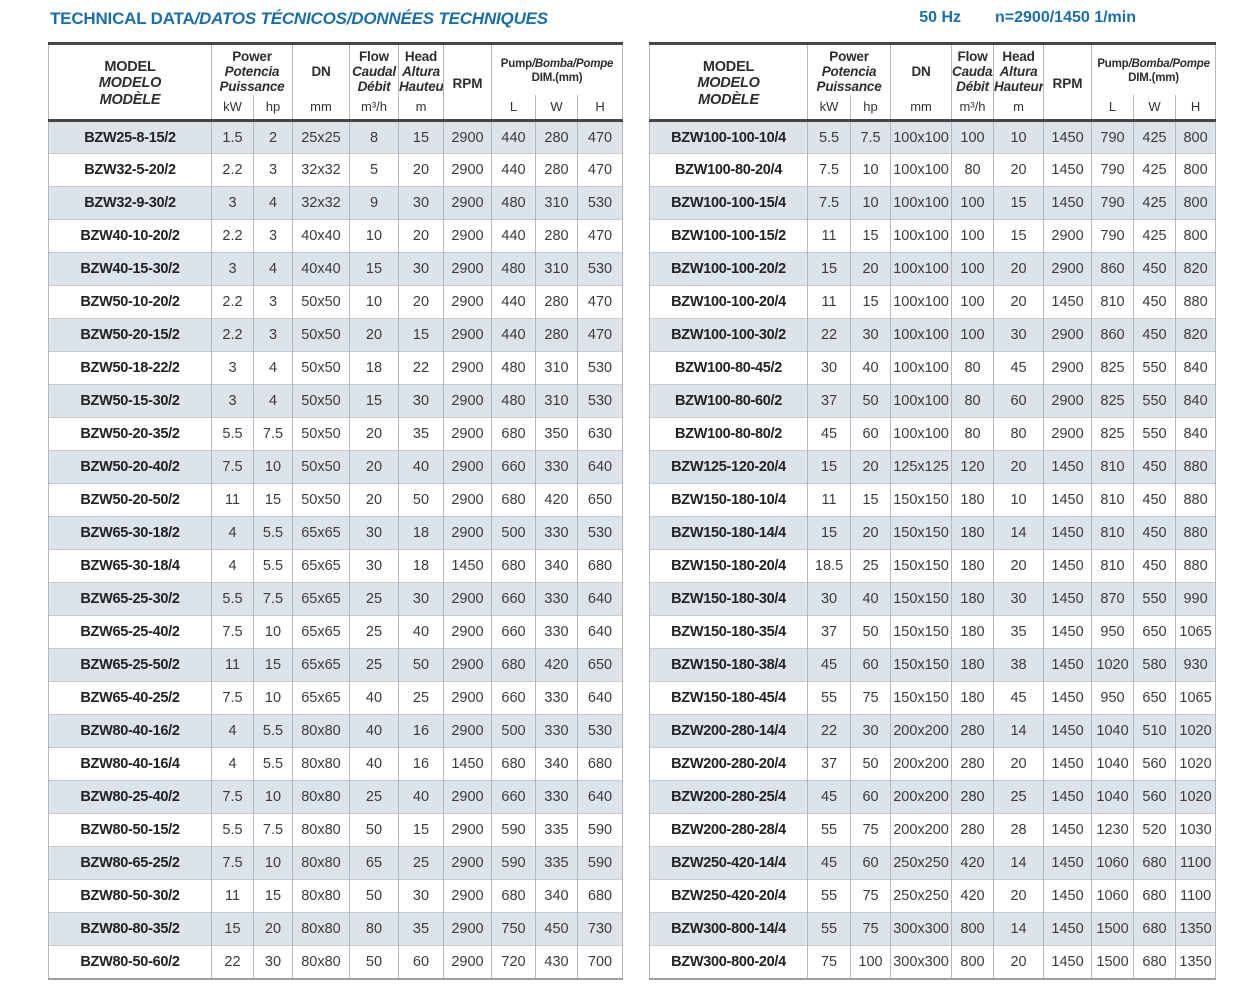  I want to click on value-cell: 40x40, so click(321, 236).